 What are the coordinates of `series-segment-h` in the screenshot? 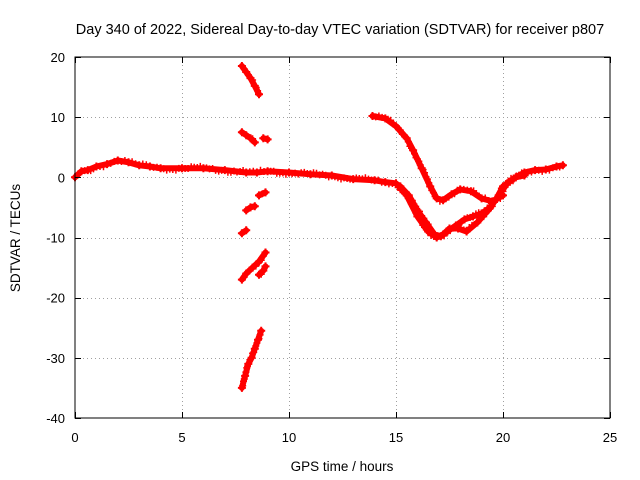 It's located at (262, 270).